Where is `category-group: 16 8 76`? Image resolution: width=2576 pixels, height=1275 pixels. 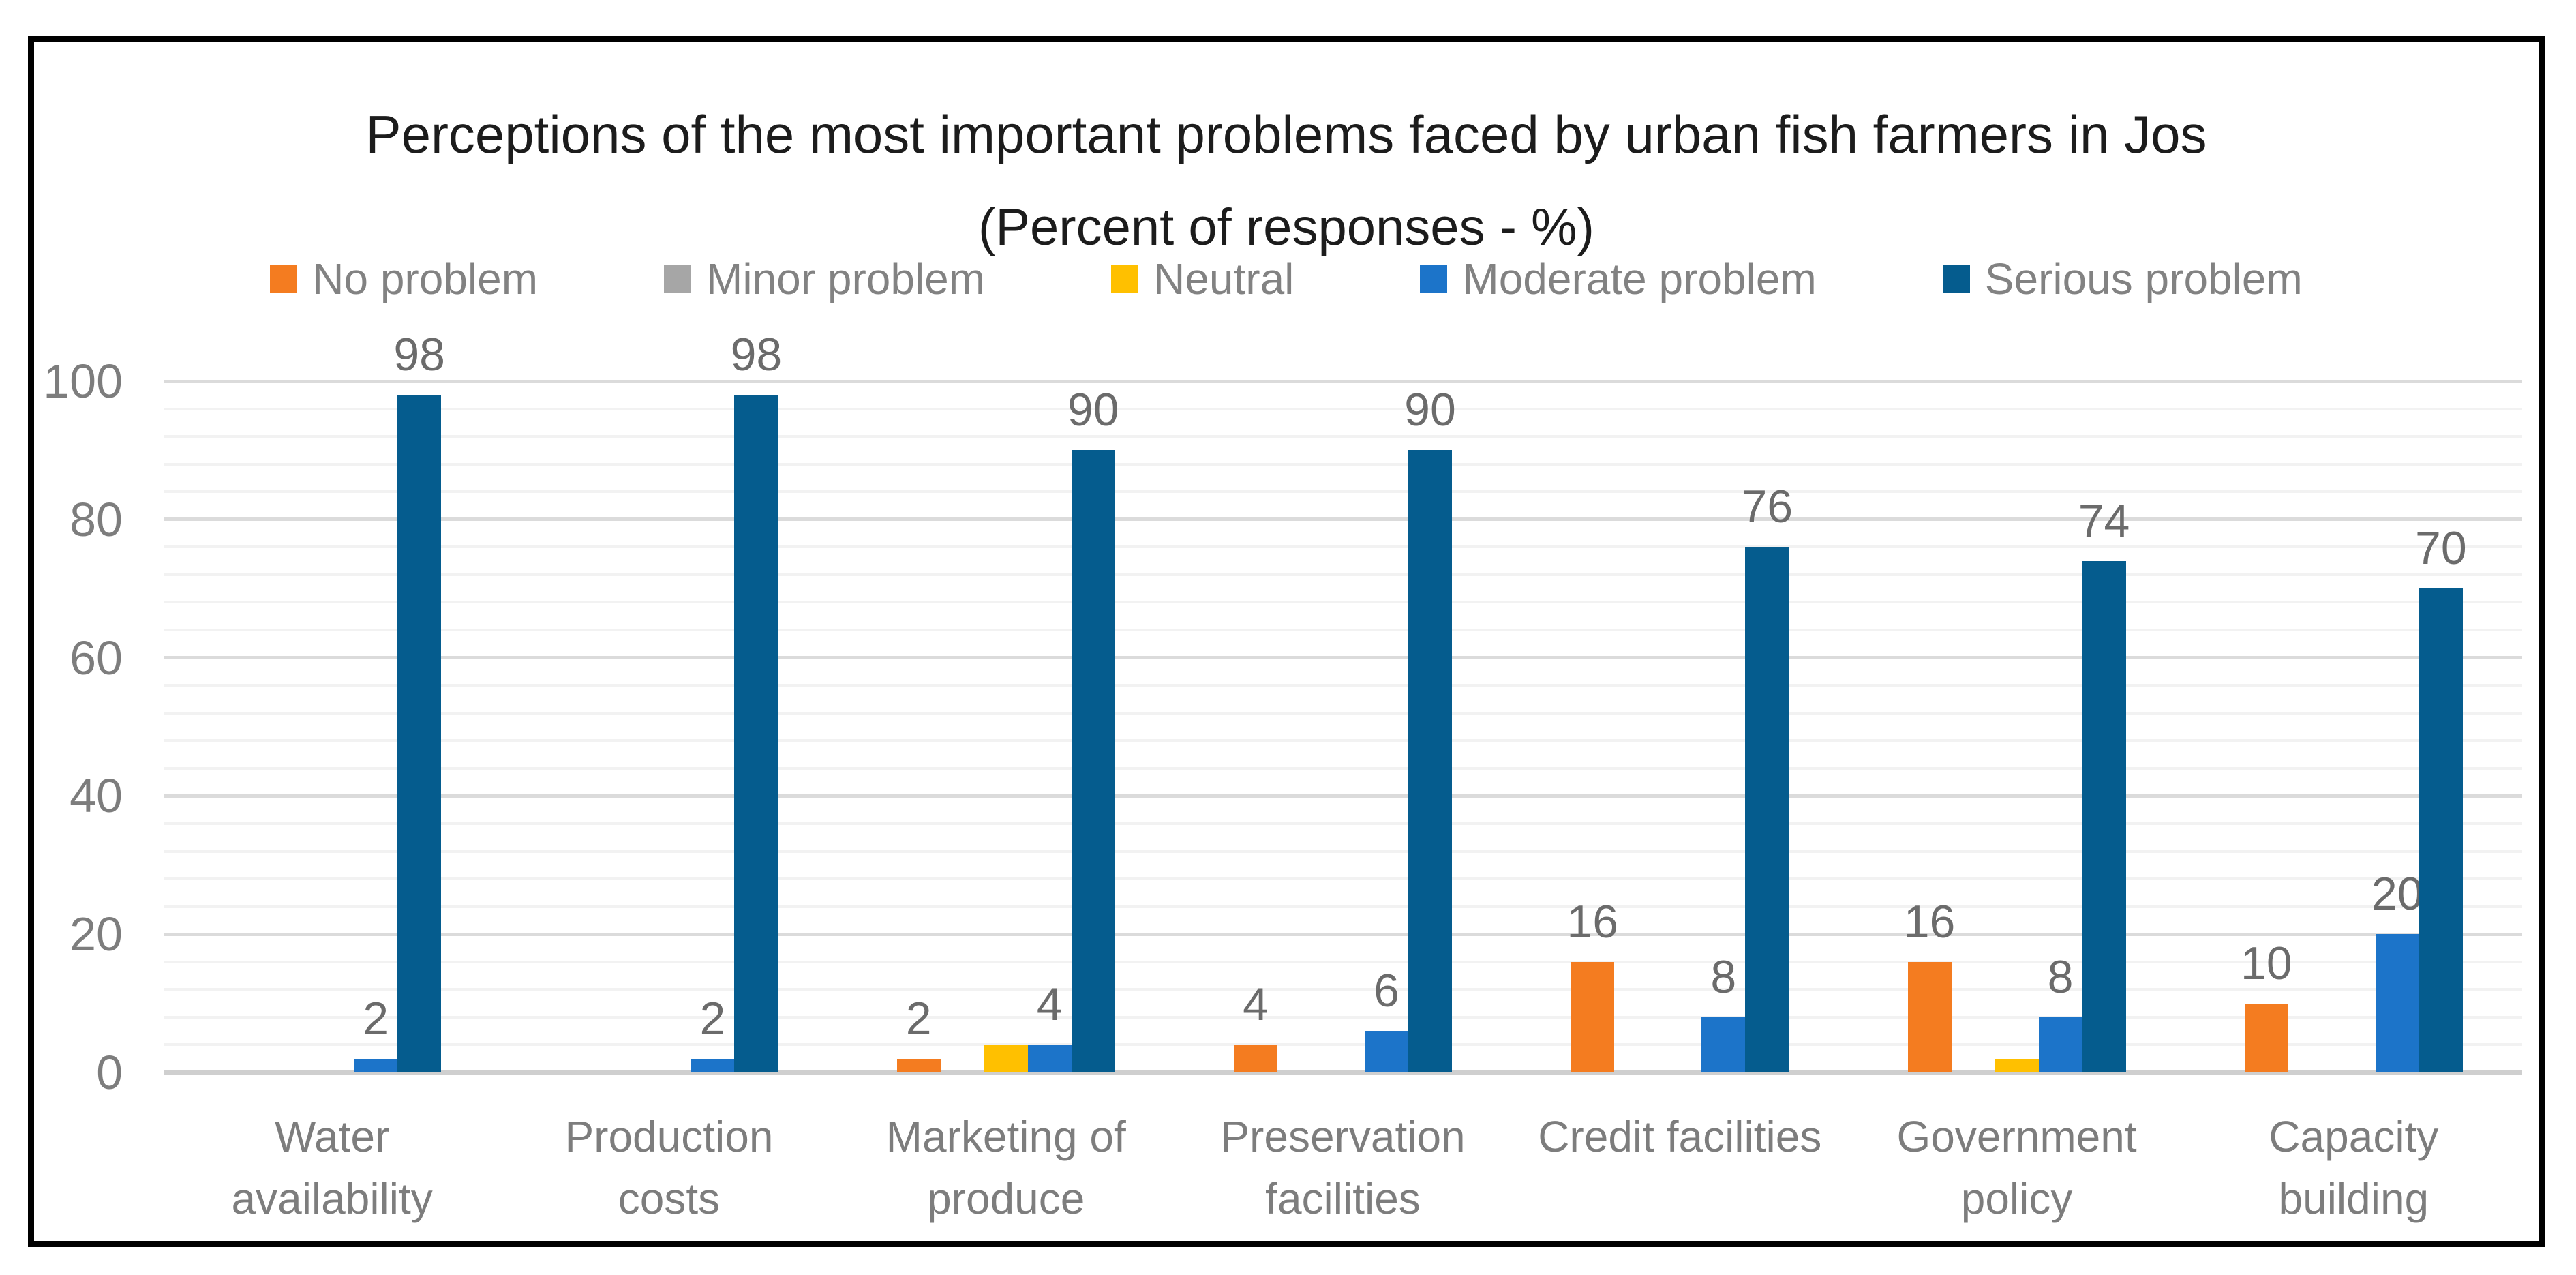
category-group: 16 8 76 is located at coordinates (1680, 726).